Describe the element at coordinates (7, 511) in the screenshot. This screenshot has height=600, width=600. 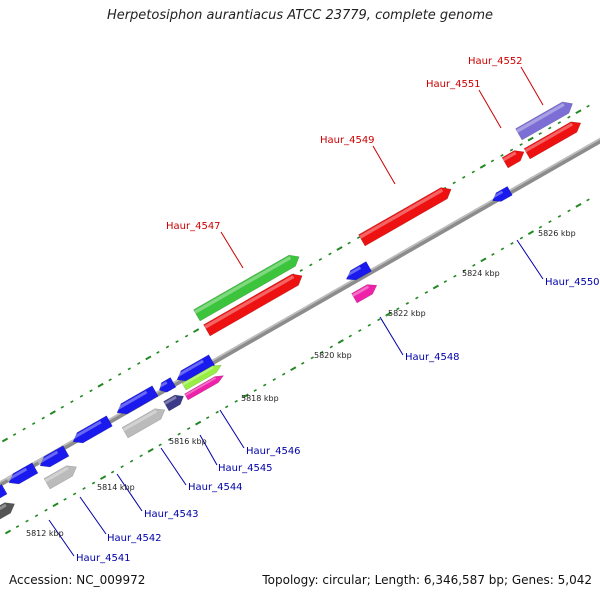
I see `gene-haur-4541-grey` at that location.